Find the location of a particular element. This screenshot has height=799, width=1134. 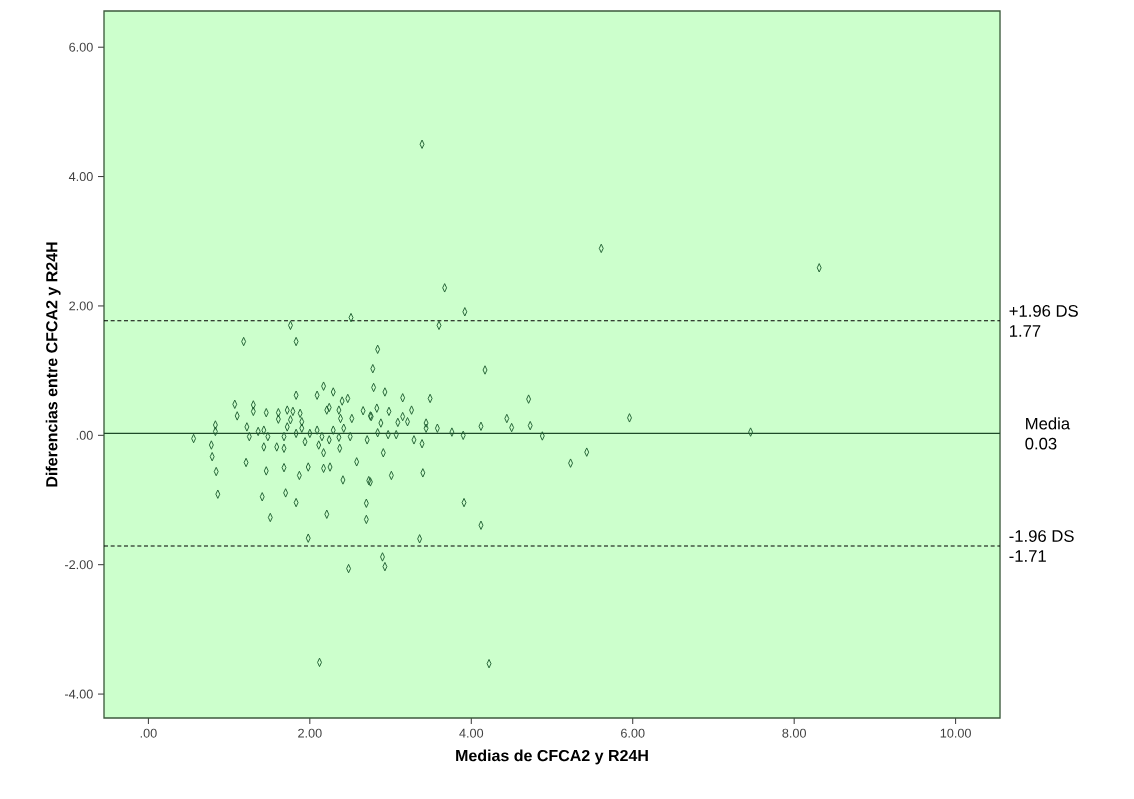

x-tick-label: 6.00 is located at coordinates (633, 733).